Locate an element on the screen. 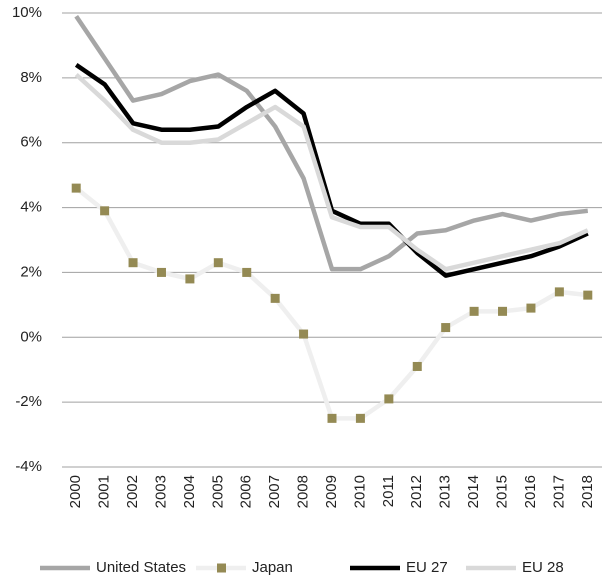 The height and width of the screenshot is (586, 604). legend-label: Japan is located at coordinates (272, 567).